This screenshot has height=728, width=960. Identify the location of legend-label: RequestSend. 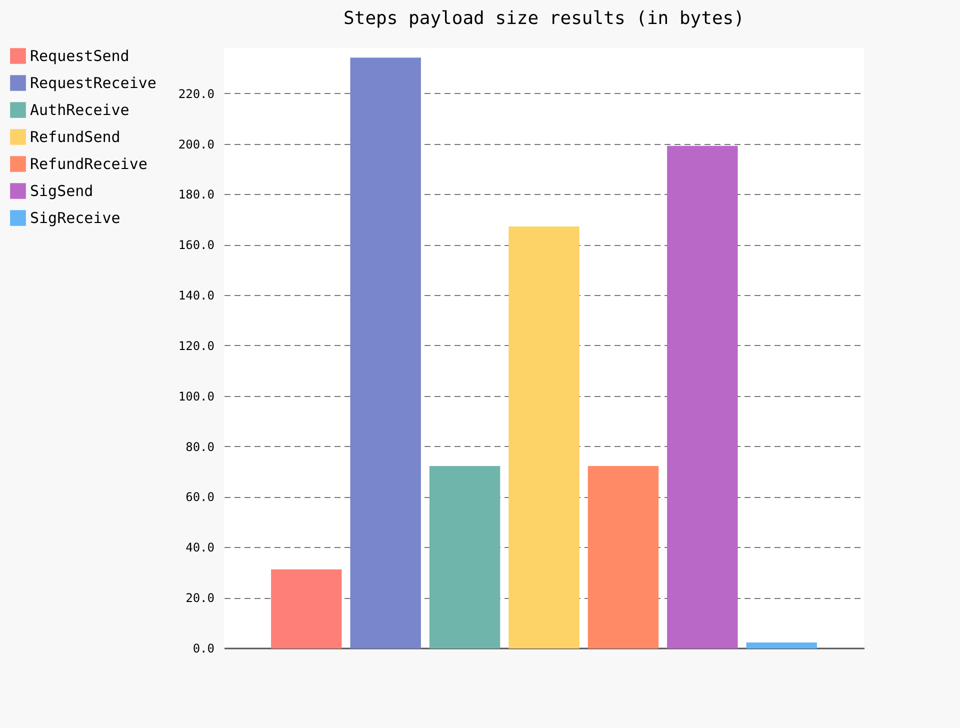
(80, 56).